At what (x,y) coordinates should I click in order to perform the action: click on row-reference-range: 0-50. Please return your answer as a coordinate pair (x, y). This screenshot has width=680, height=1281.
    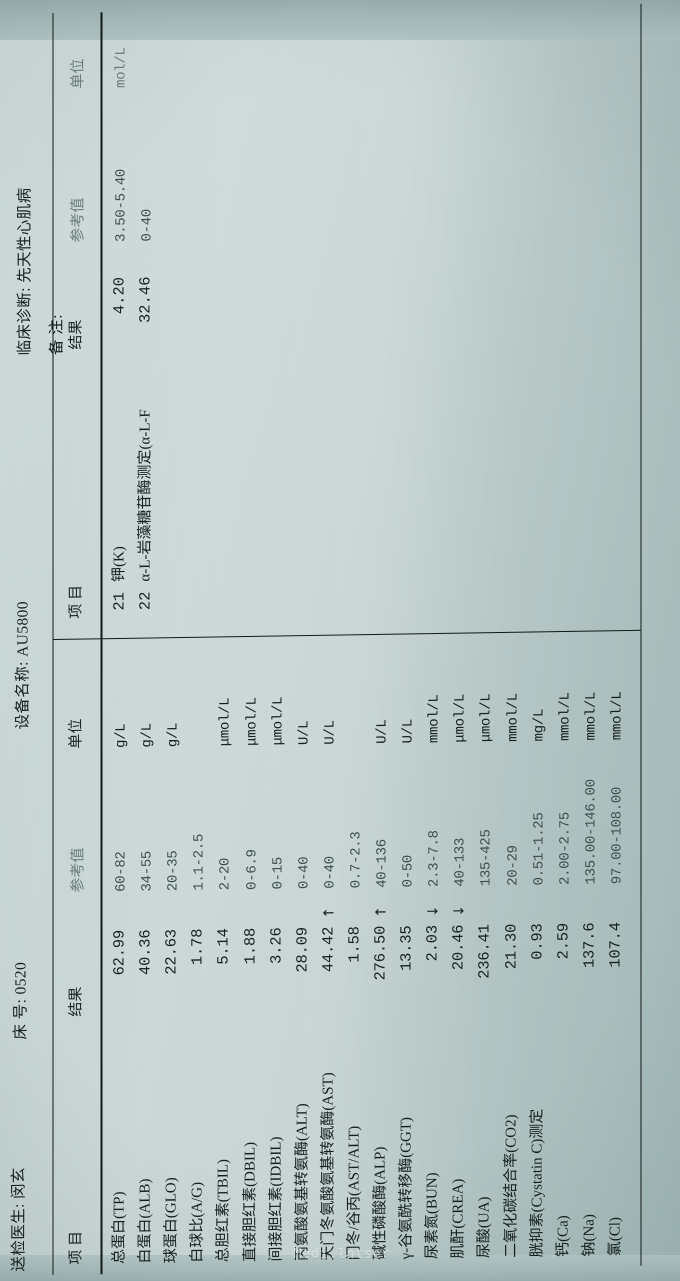
    Looking at the image, I should click on (408, 871).